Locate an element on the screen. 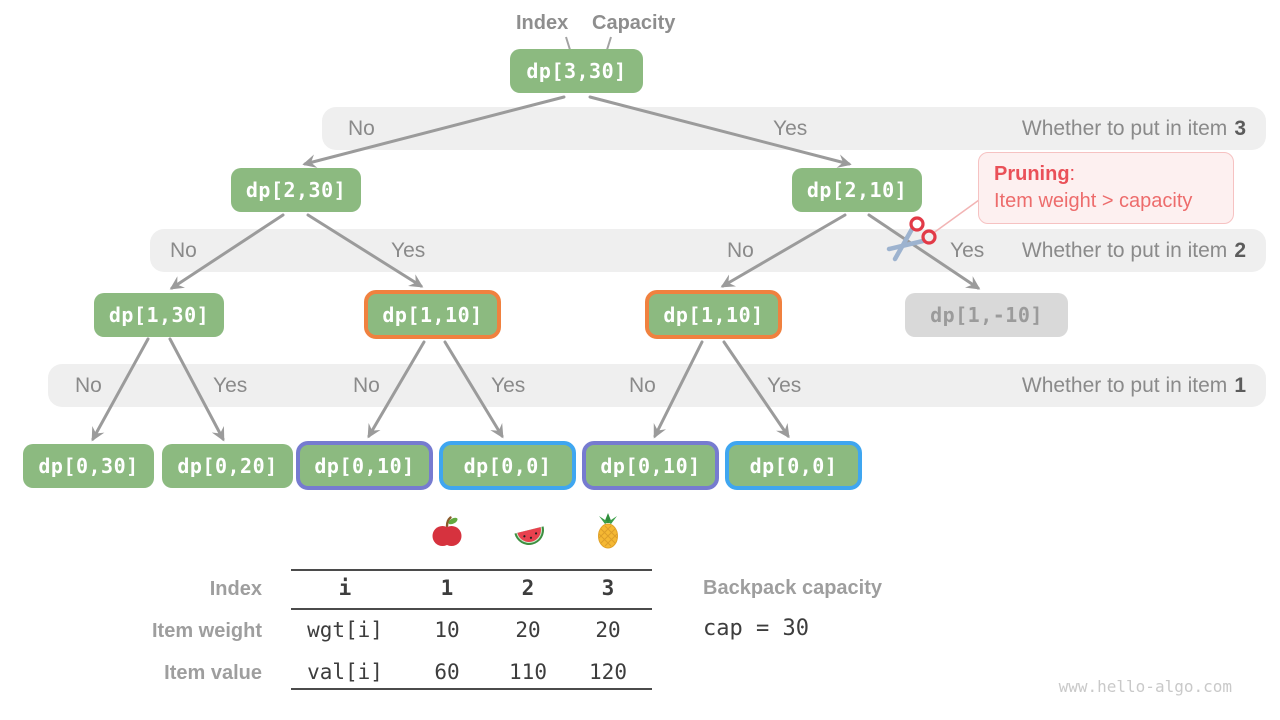  band1-no-2-label: No is located at coordinates (366, 385).